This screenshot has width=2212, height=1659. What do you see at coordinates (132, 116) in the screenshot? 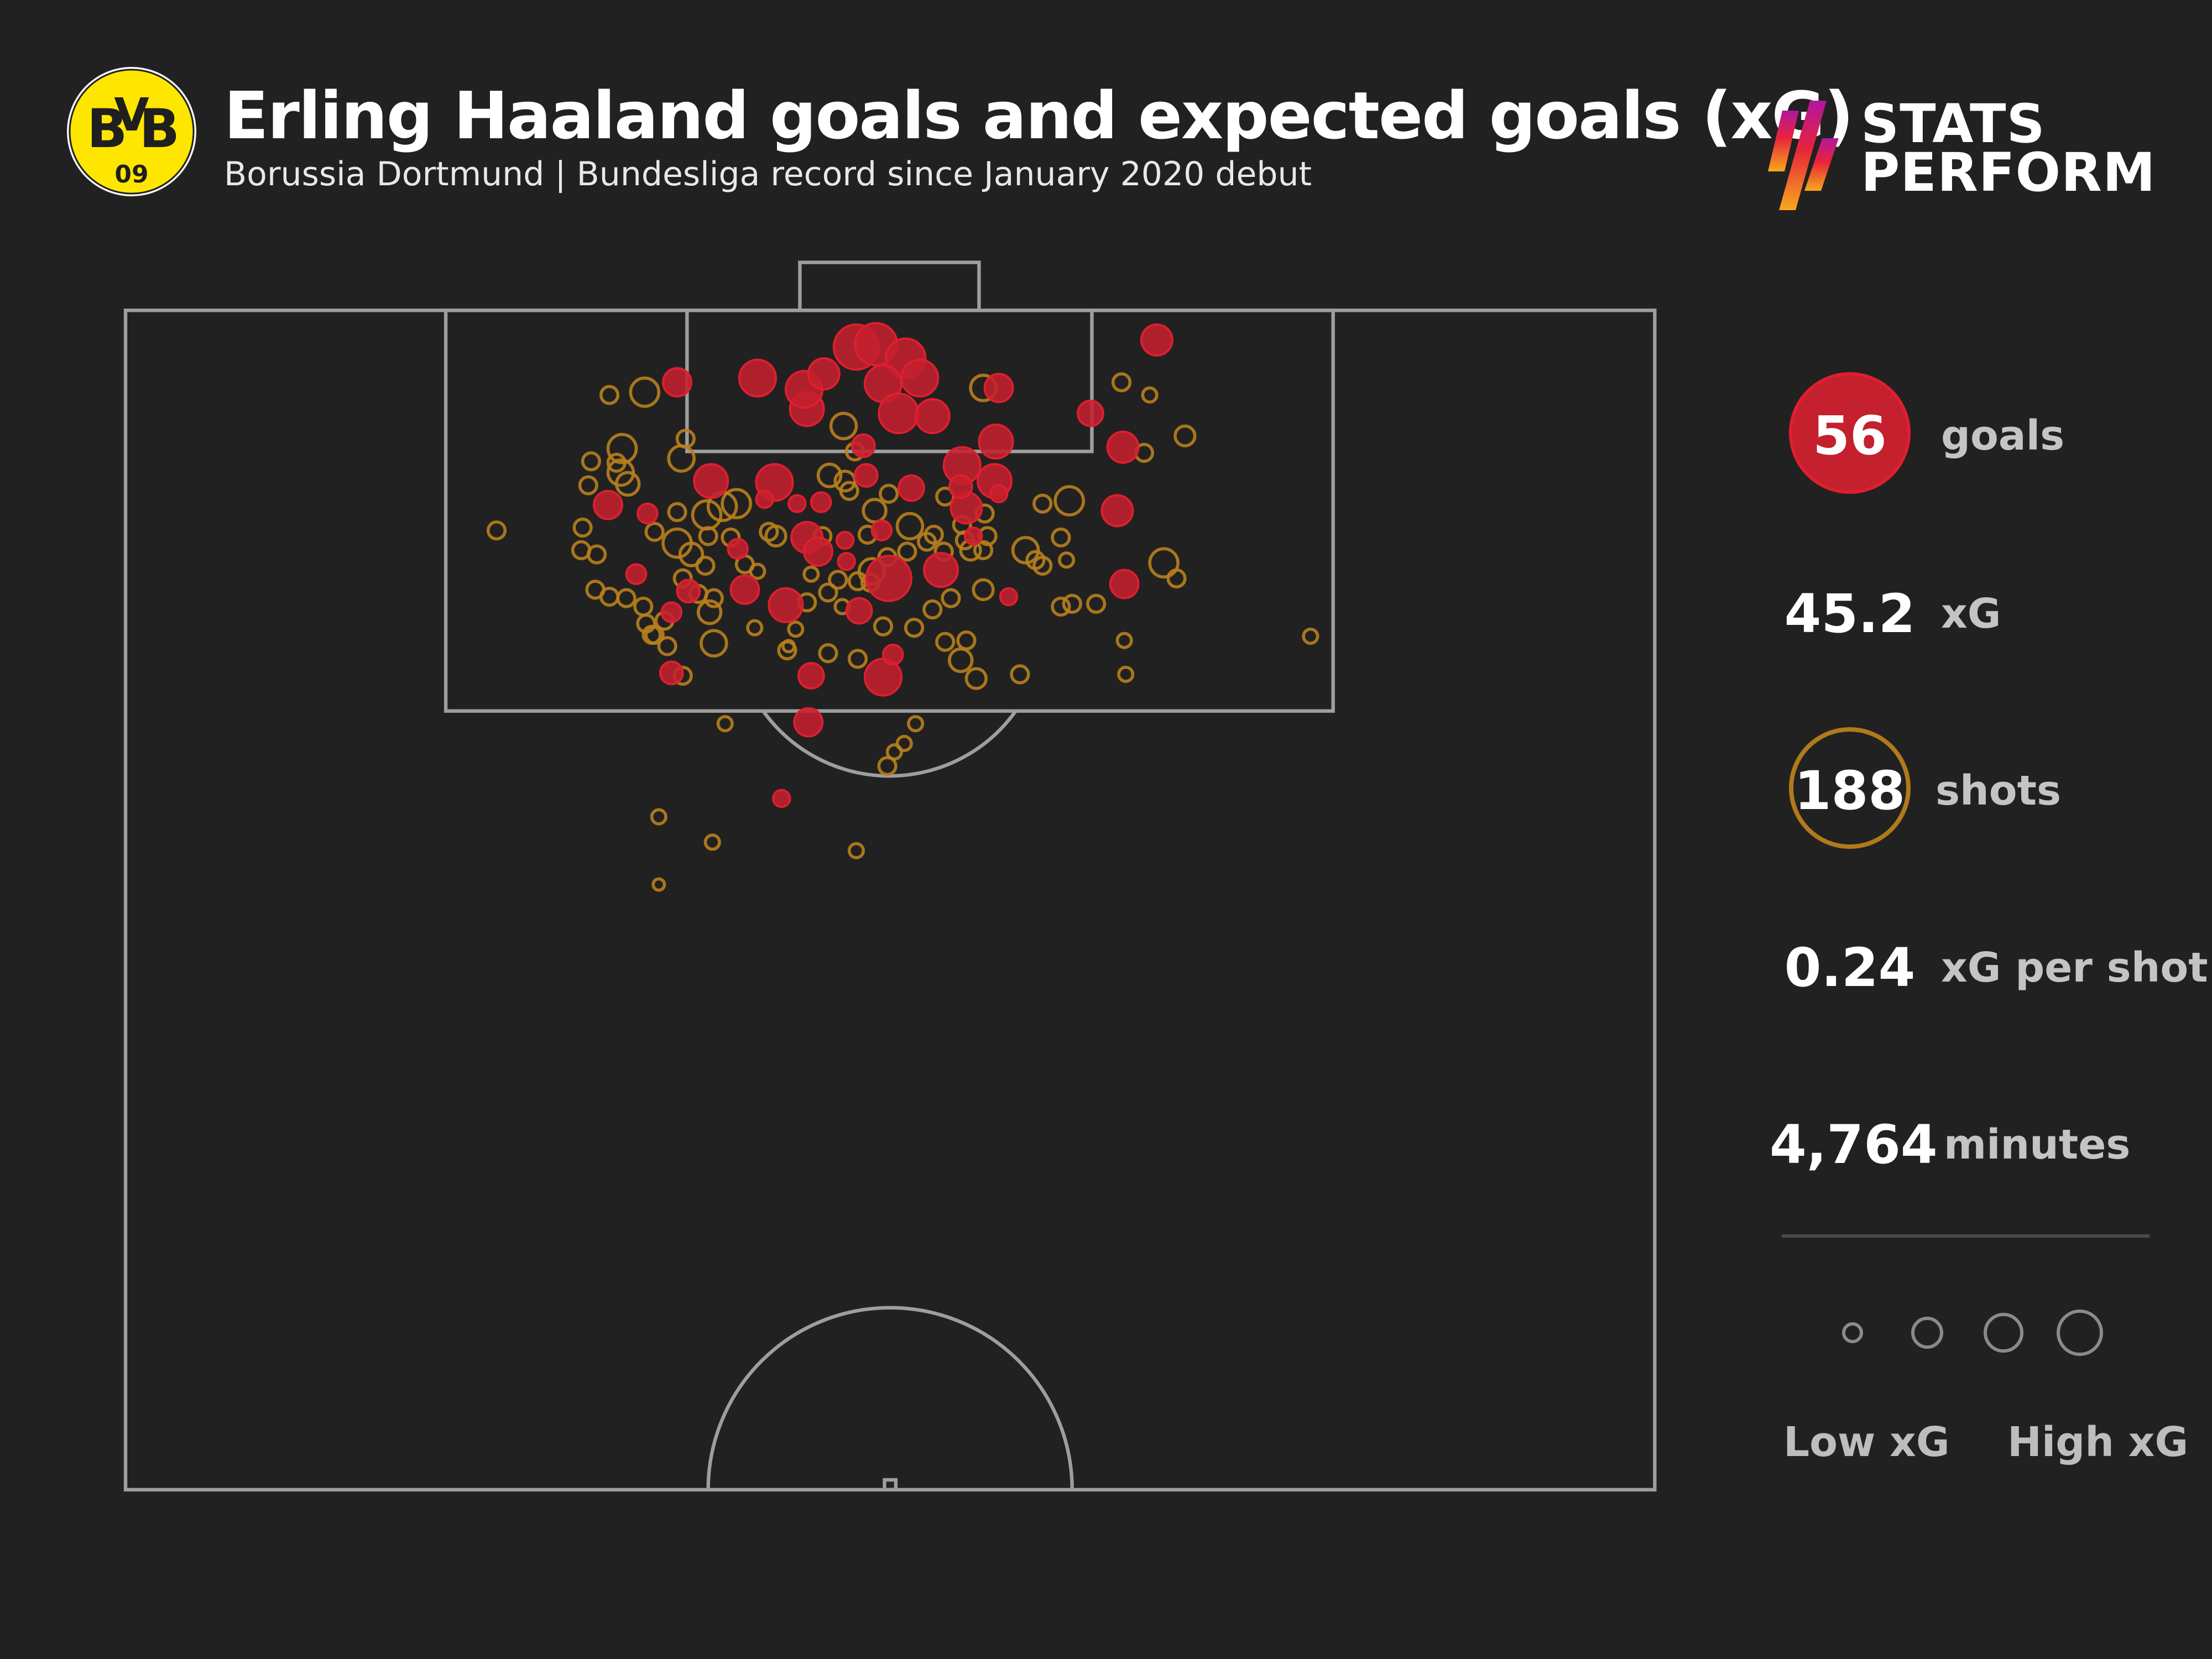
I see `svg-text: V` at bounding box center [132, 116].